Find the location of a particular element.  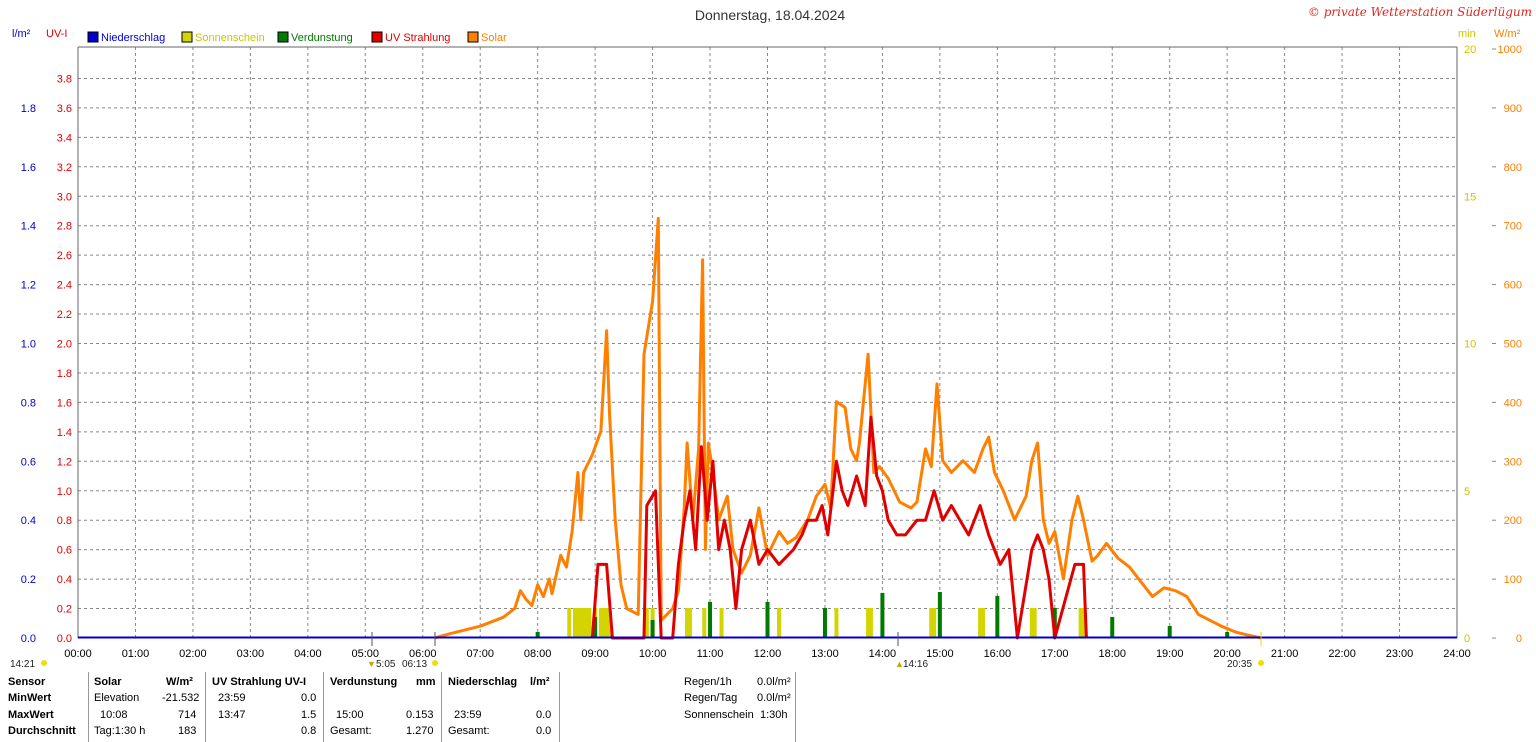

solar-tick-label: 400 is located at coordinates (1513, 403).